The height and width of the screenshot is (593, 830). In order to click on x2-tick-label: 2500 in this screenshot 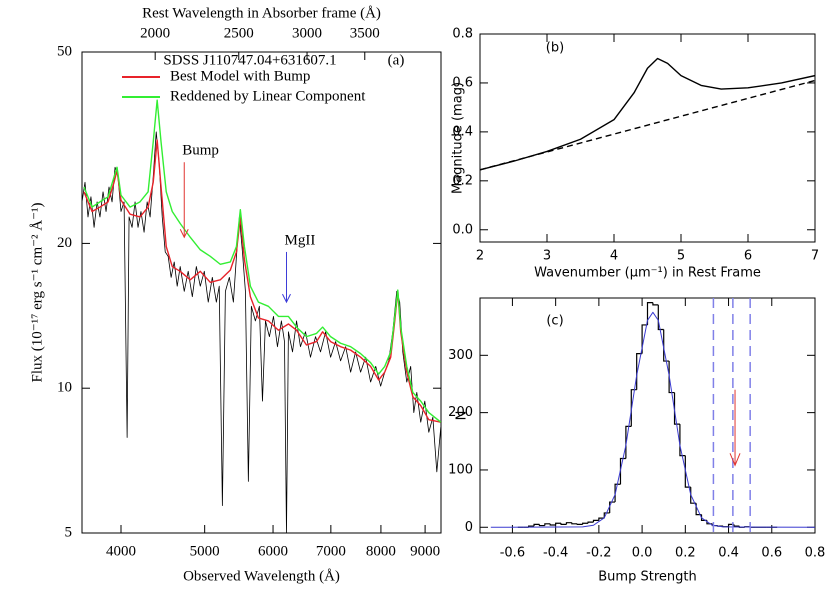, I will do `click(239, 33)`.